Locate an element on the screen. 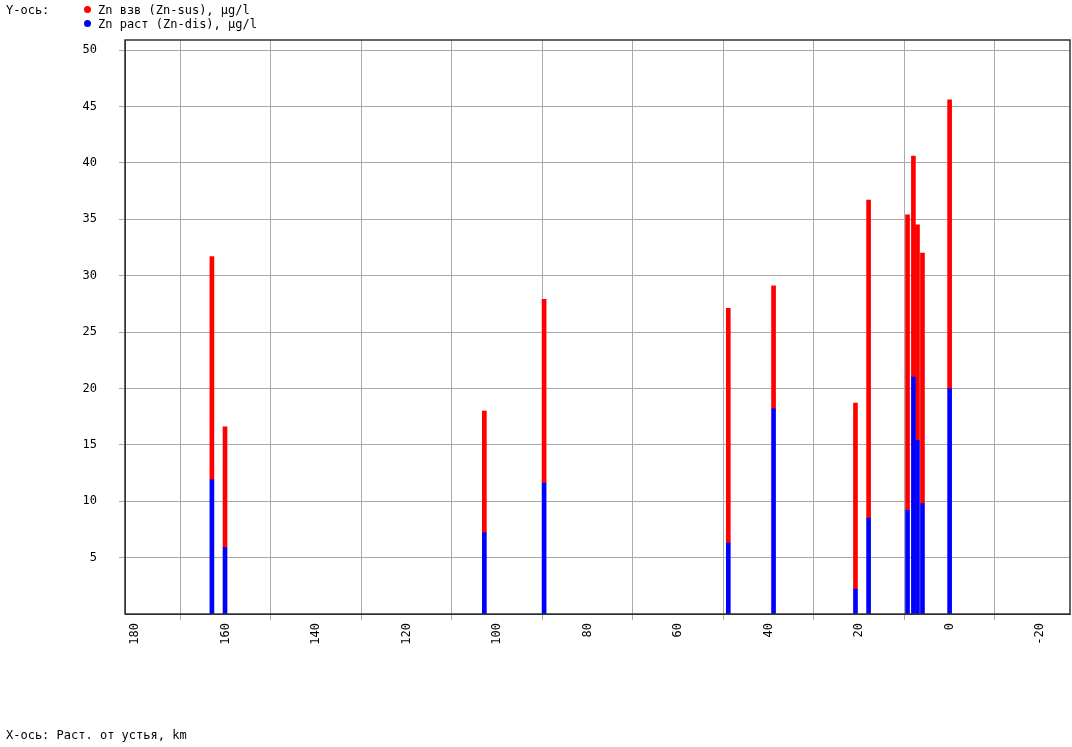 The height and width of the screenshot is (747, 1072). x-tick-label: 20 is located at coordinates (858, 630).